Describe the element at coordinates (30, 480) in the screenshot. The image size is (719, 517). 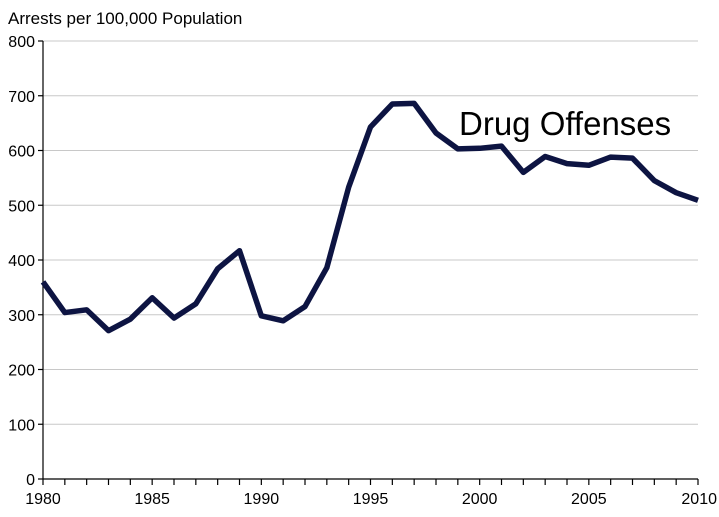
I see `y-tick-label-0: 0` at that location.